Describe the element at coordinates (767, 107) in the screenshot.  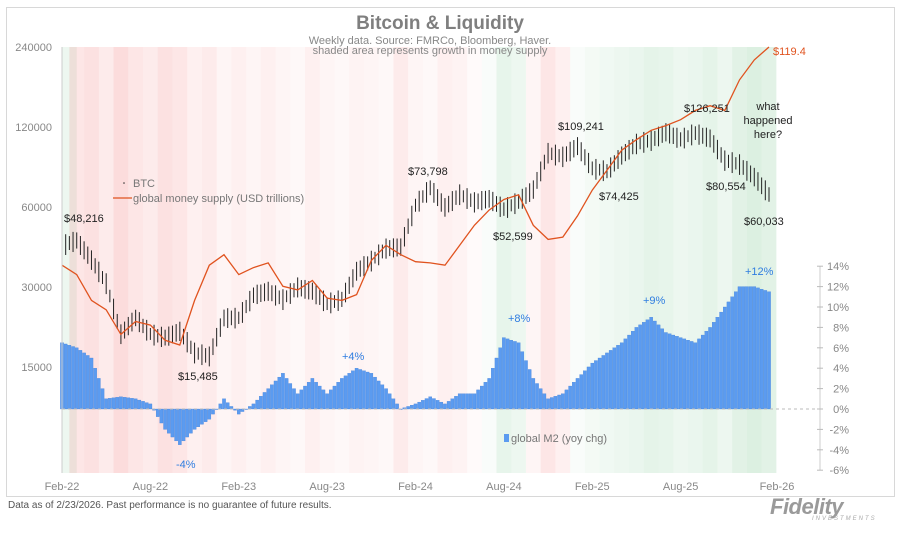
I see `label-question-1: what` at that location.